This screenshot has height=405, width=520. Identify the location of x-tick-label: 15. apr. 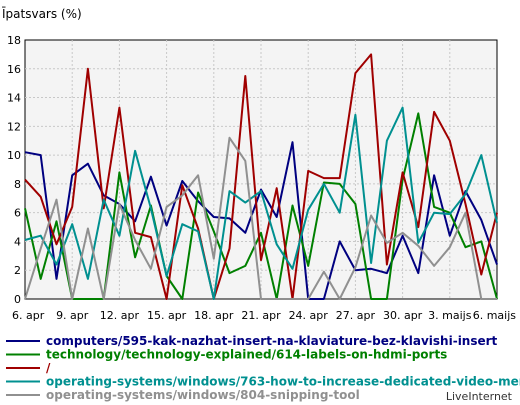
(167, 315).